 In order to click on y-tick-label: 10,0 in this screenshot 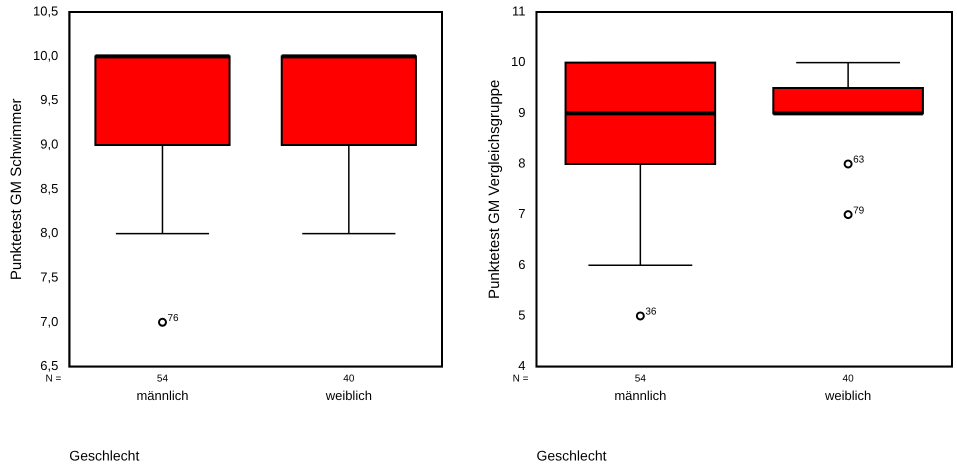, I will do `click(45, 55)`.